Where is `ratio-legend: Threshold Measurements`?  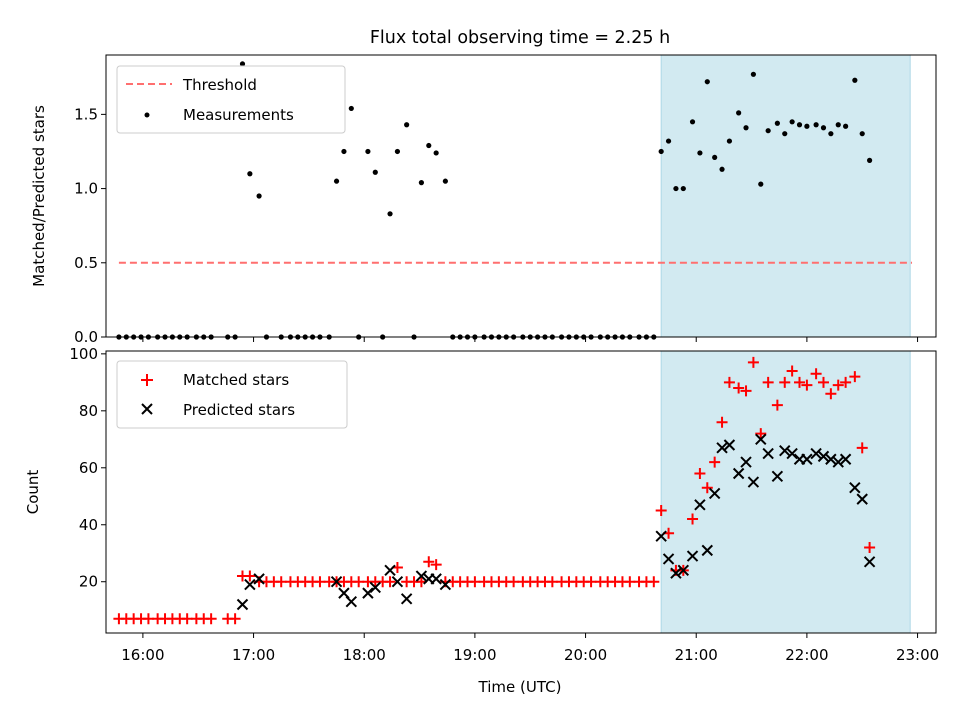 ratio-legend: Threshold Measurements is located at coordinates (231, 99).